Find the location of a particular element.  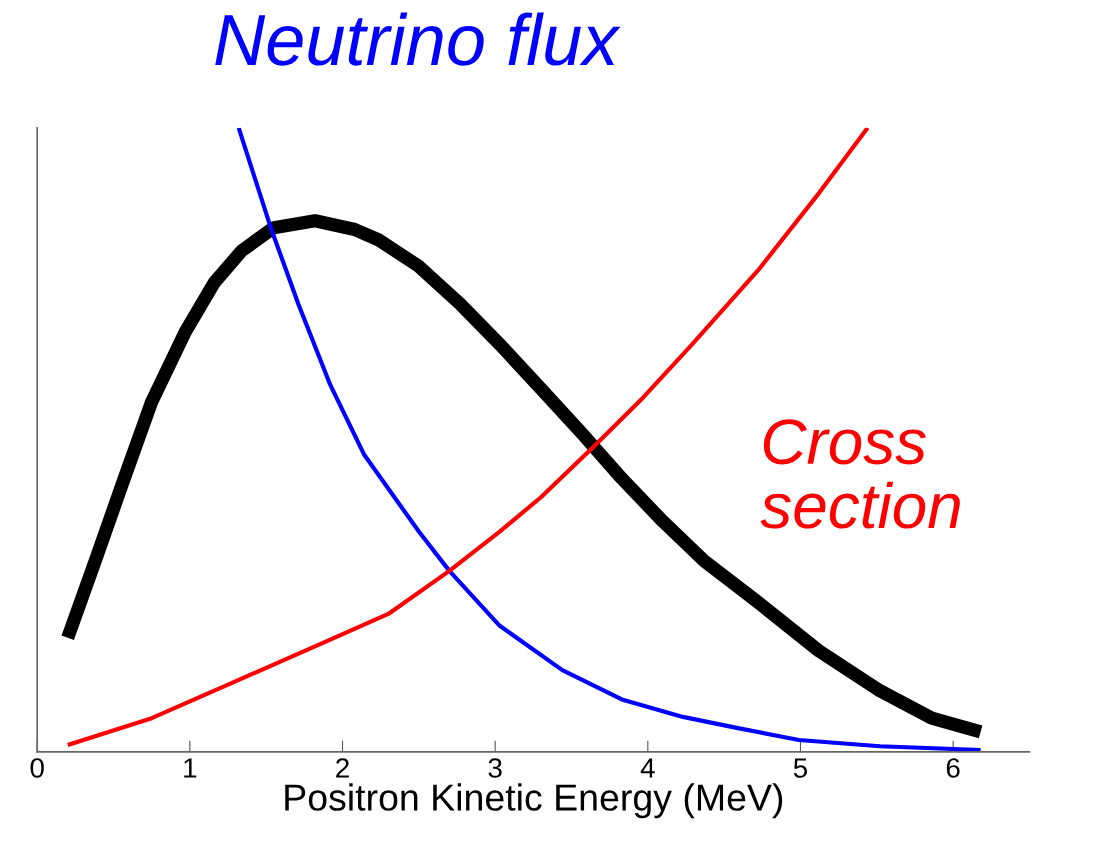

series-label: Neutrino flux is located at coordinates (418, 39).